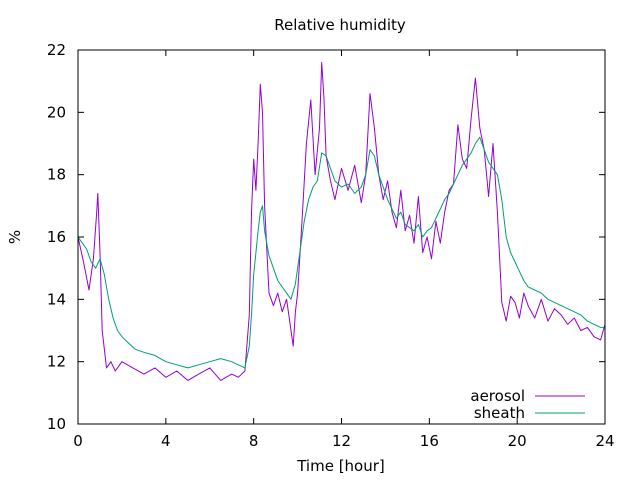  What do you see at coordinates (56, 237) in the screenshot?
I see `y-tick-label: 16` at bounding box center [56, 237].